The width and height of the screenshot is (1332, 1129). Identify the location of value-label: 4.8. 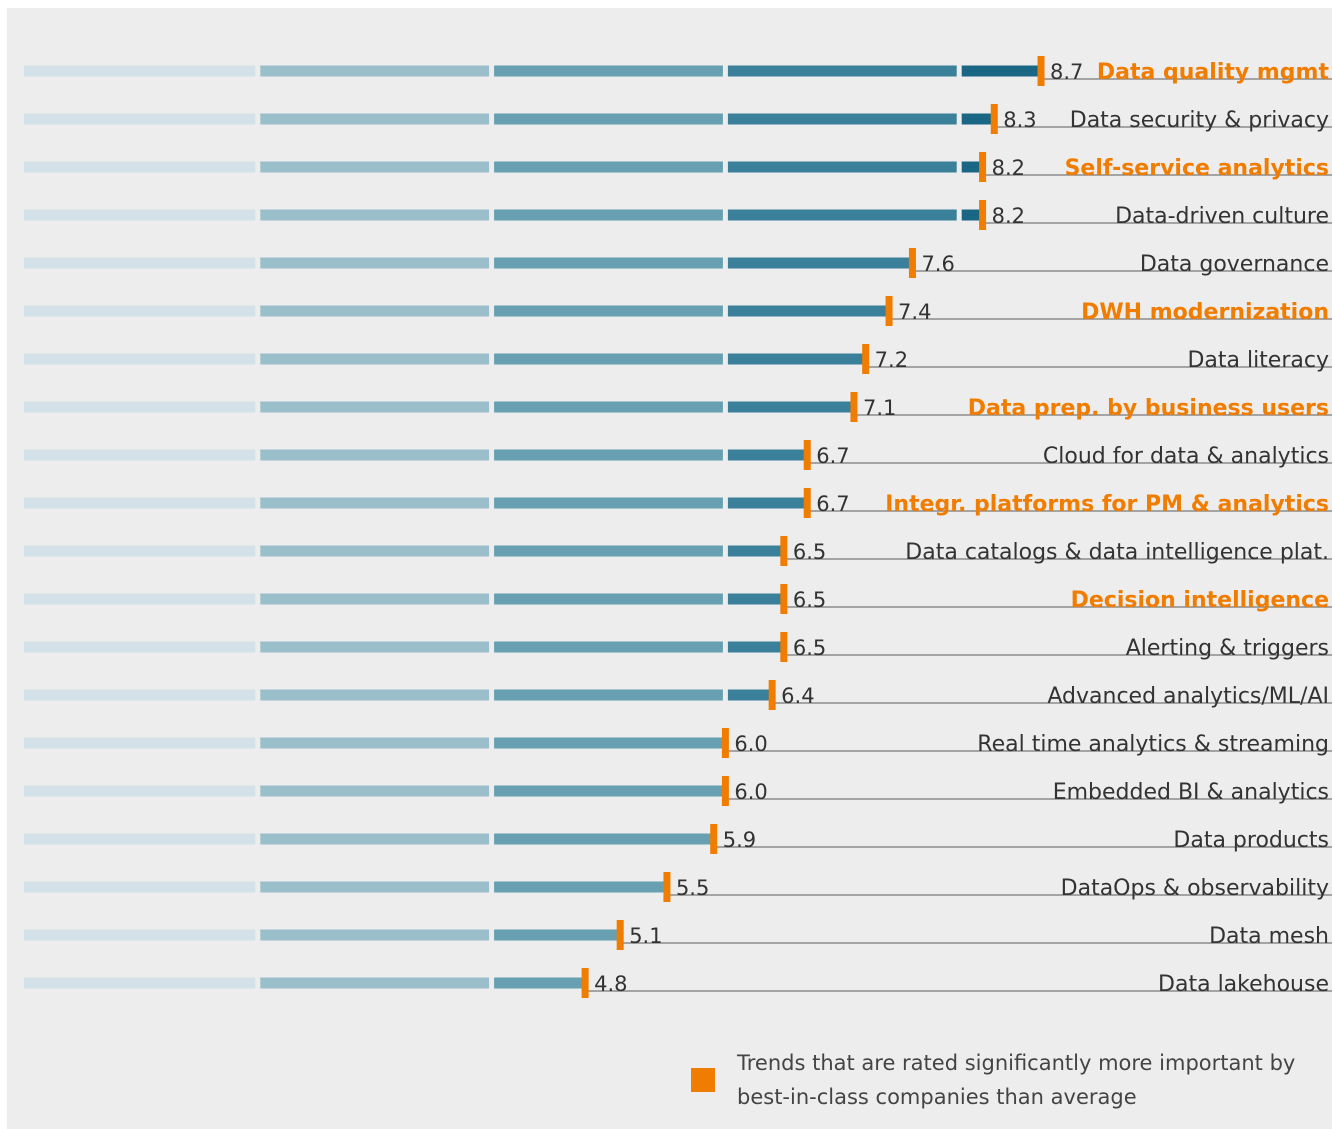
(610, 984).